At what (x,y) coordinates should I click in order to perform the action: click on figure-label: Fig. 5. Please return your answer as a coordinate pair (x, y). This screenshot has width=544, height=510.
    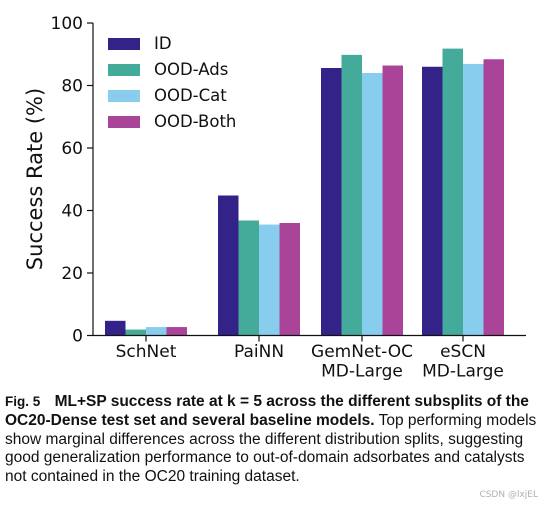
    Looking at the image, I should click on (23, 401).